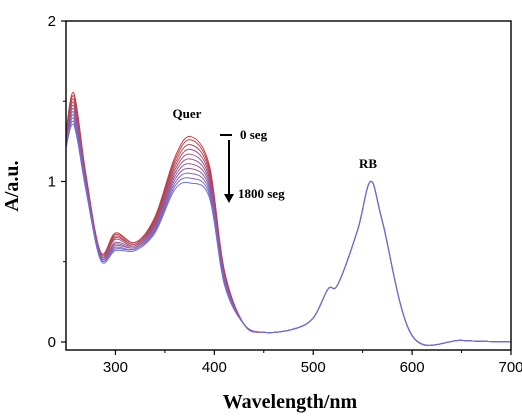 Image resolution: width=522 pixels, height=416 pixels. What do you see at coordinates (12, 185) in the screenshot?
I see `y-axis-title: A/a.u.` at bounding box center [12, 185].